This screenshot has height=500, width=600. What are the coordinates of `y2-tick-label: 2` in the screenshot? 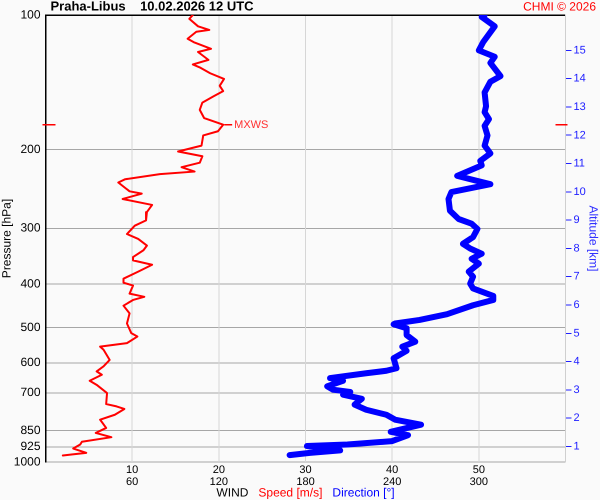 It's located at (577, 418).